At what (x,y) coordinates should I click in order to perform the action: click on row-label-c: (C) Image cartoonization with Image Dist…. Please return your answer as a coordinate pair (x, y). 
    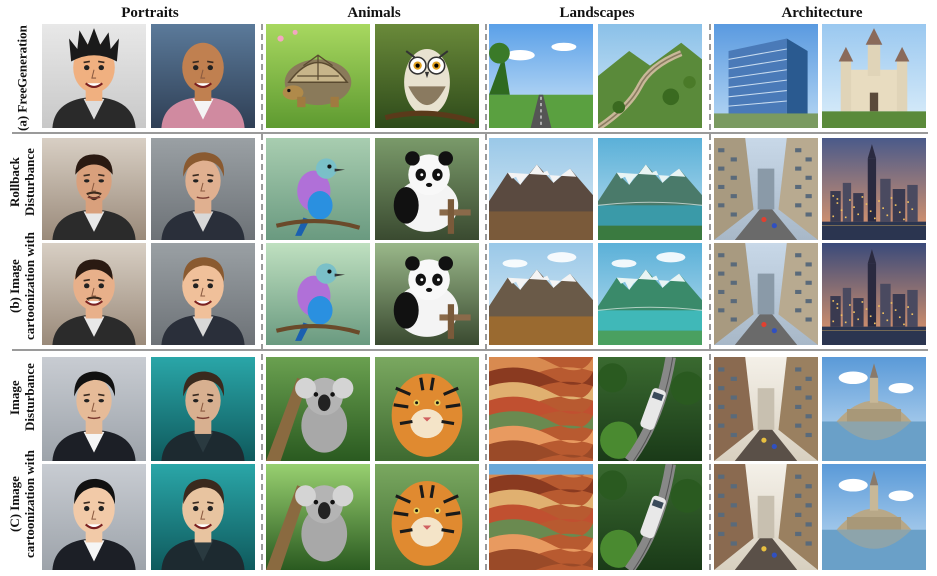
    Looking at the image, I should click on (22, 463).